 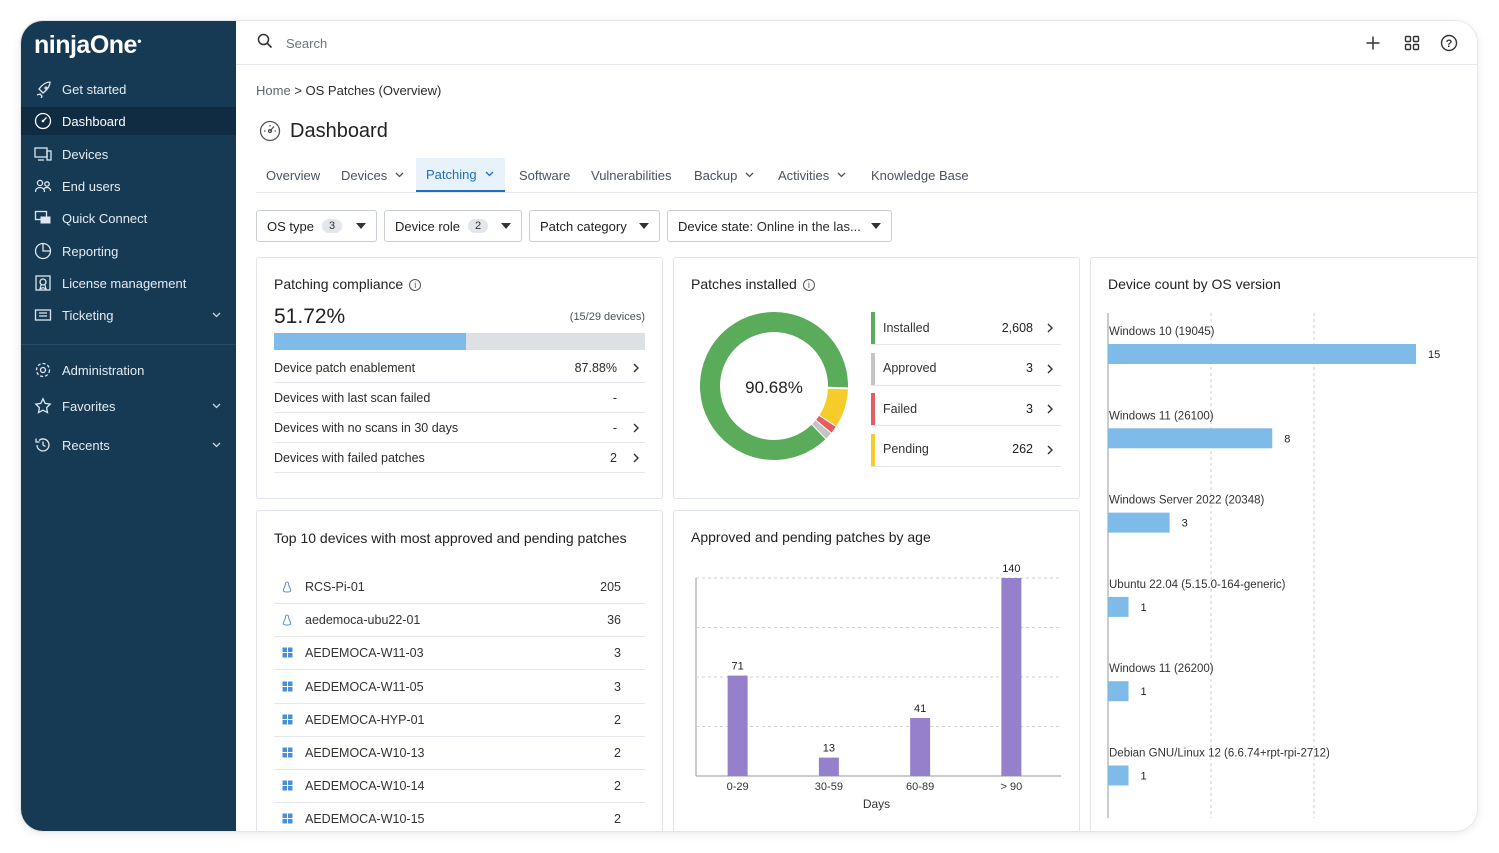 I want to click on license-icon, so click(x=43, y=283).